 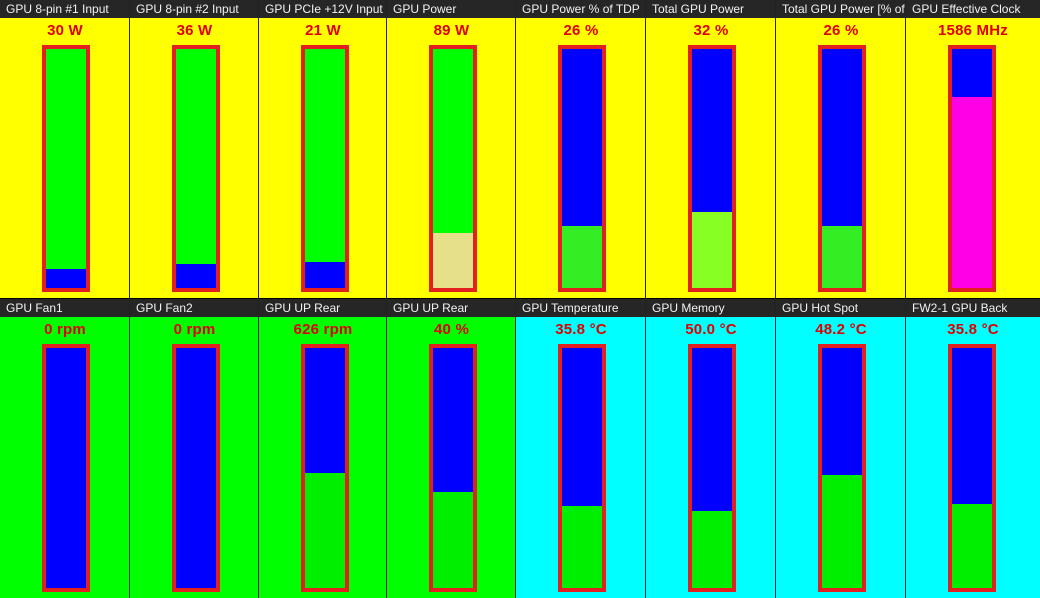 I want to click on sensor-label: Total GPU Power [% of, so click(x=841, y=9).